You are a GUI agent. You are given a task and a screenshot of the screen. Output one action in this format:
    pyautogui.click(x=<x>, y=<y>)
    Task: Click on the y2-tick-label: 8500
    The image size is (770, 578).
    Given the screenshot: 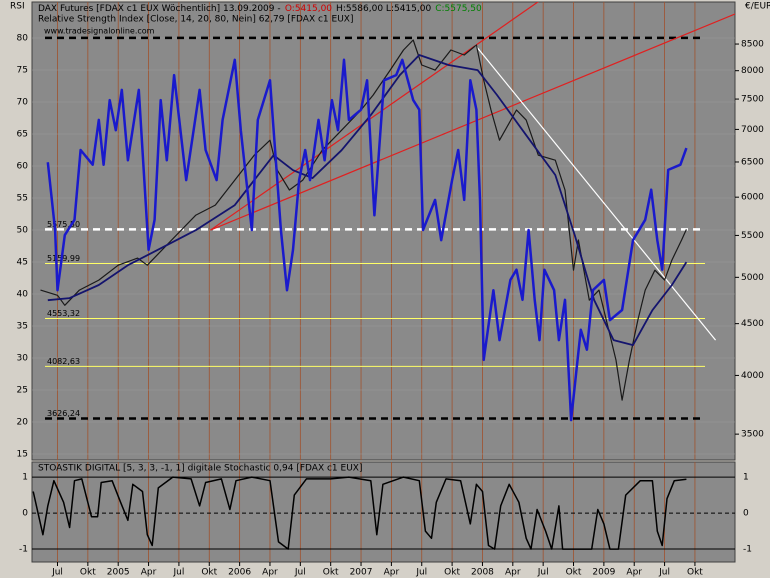 What is the action you would take?
    pyautogui.click(x=752, y=45)
    